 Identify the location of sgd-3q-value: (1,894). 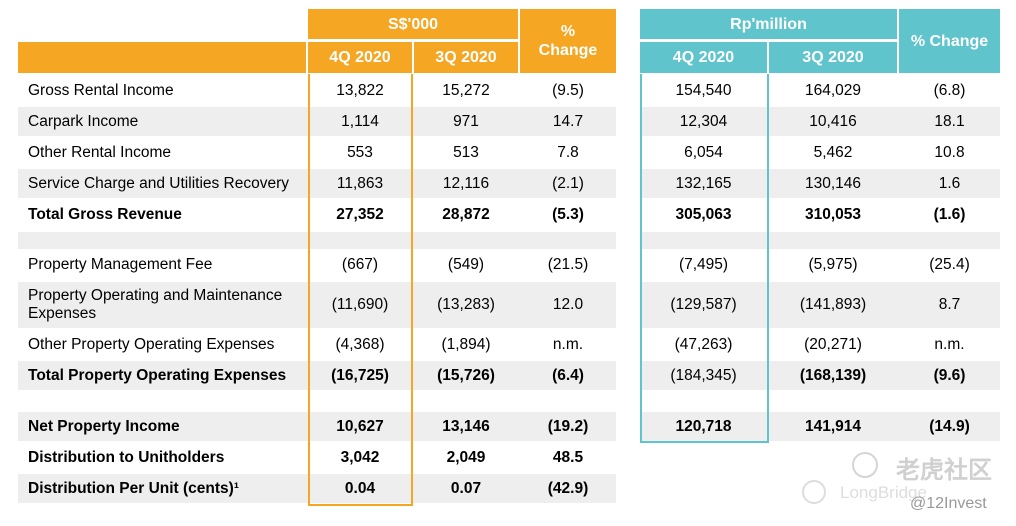
(466, 344).